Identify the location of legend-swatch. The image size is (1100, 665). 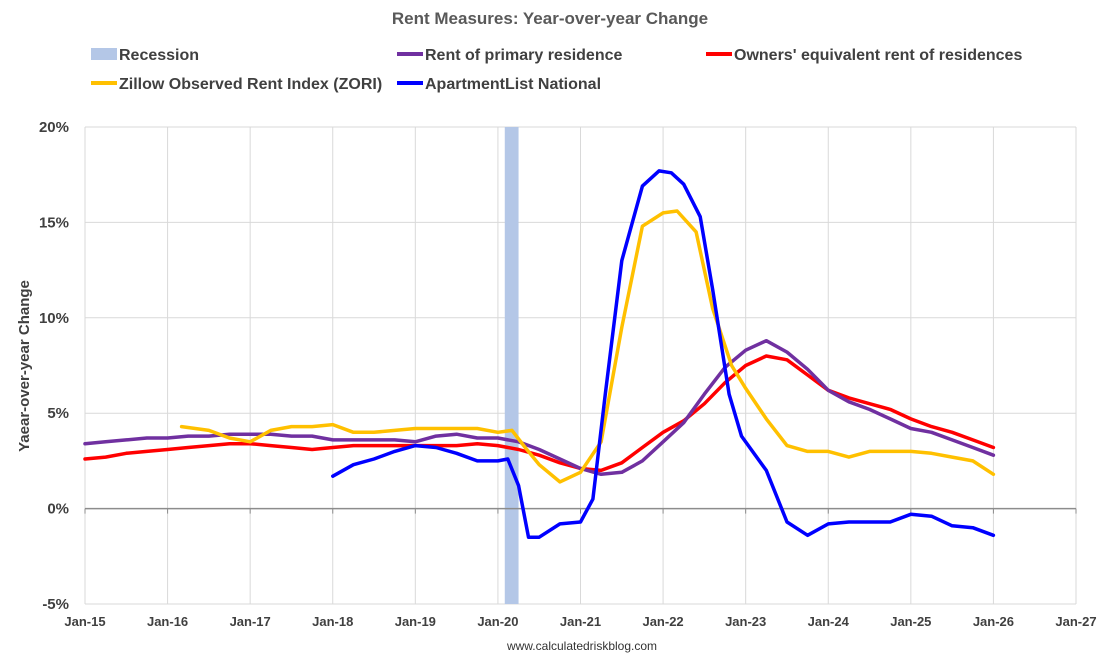
(104, 54).